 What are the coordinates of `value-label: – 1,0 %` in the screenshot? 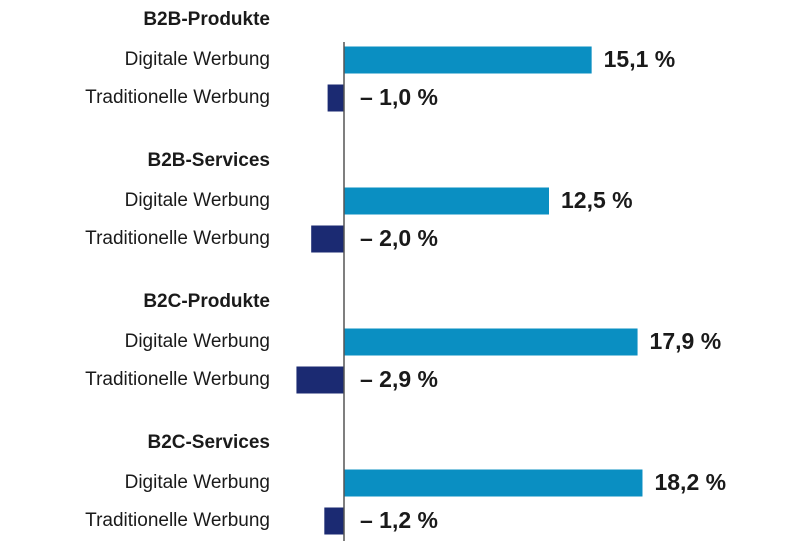 It's located at (399, 97).